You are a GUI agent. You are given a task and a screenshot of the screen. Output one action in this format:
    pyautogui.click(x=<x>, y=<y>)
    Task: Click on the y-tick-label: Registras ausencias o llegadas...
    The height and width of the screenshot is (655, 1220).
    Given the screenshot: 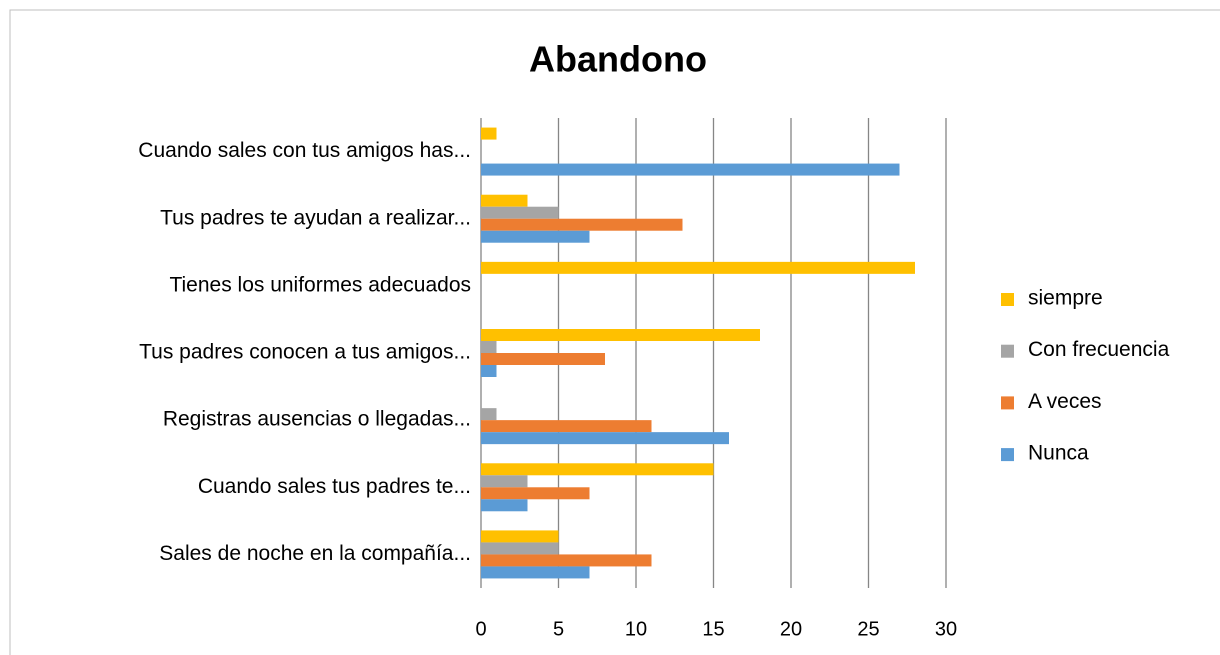 What is the action you would take?
    pyautogui.click(x=317, y=419)
    